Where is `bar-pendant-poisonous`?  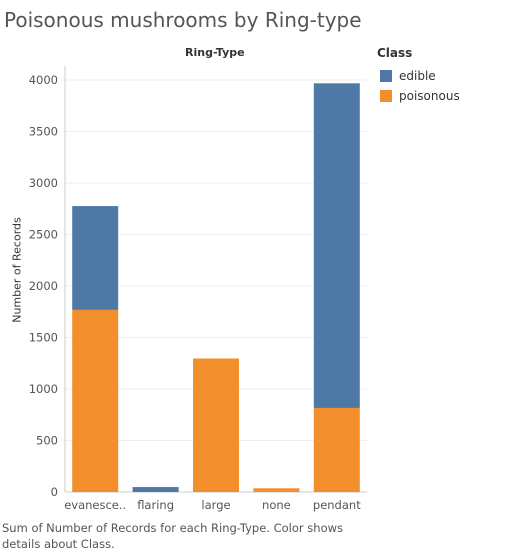
bar-pendant-poisonous is located at coordinates (336, 449).